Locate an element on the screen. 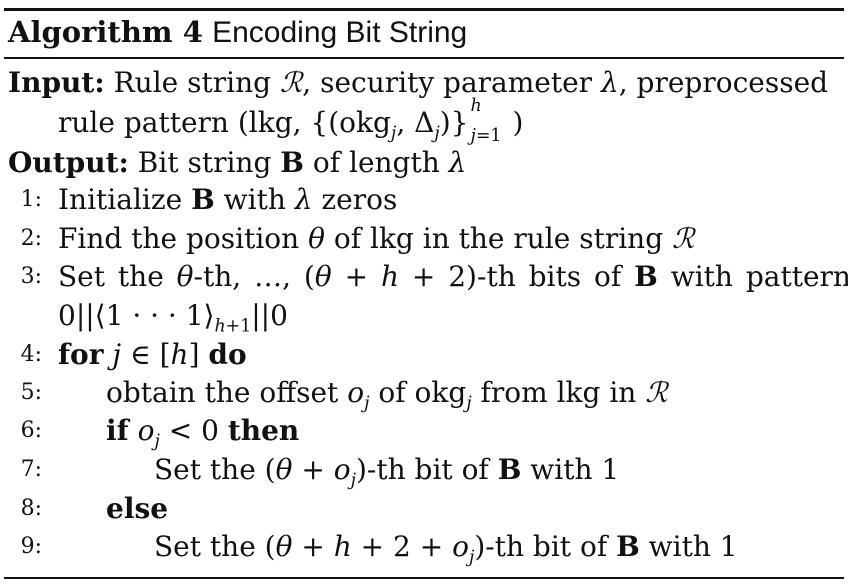 Image resolution: width=848 pixels, height=586 pixels. algorithm-title: Encoding Bit String is located at coordinates (340, 32).